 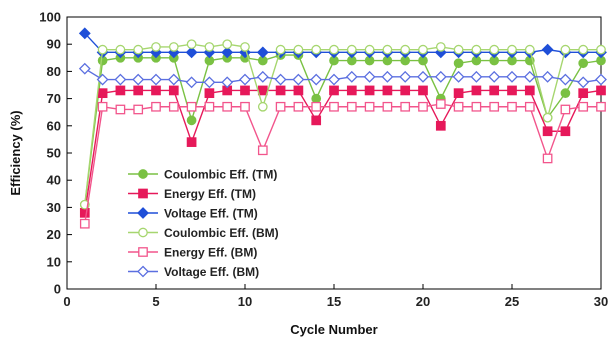 I want to click on y-axis-title: Efficiency (%), so click(x=15, y=152).